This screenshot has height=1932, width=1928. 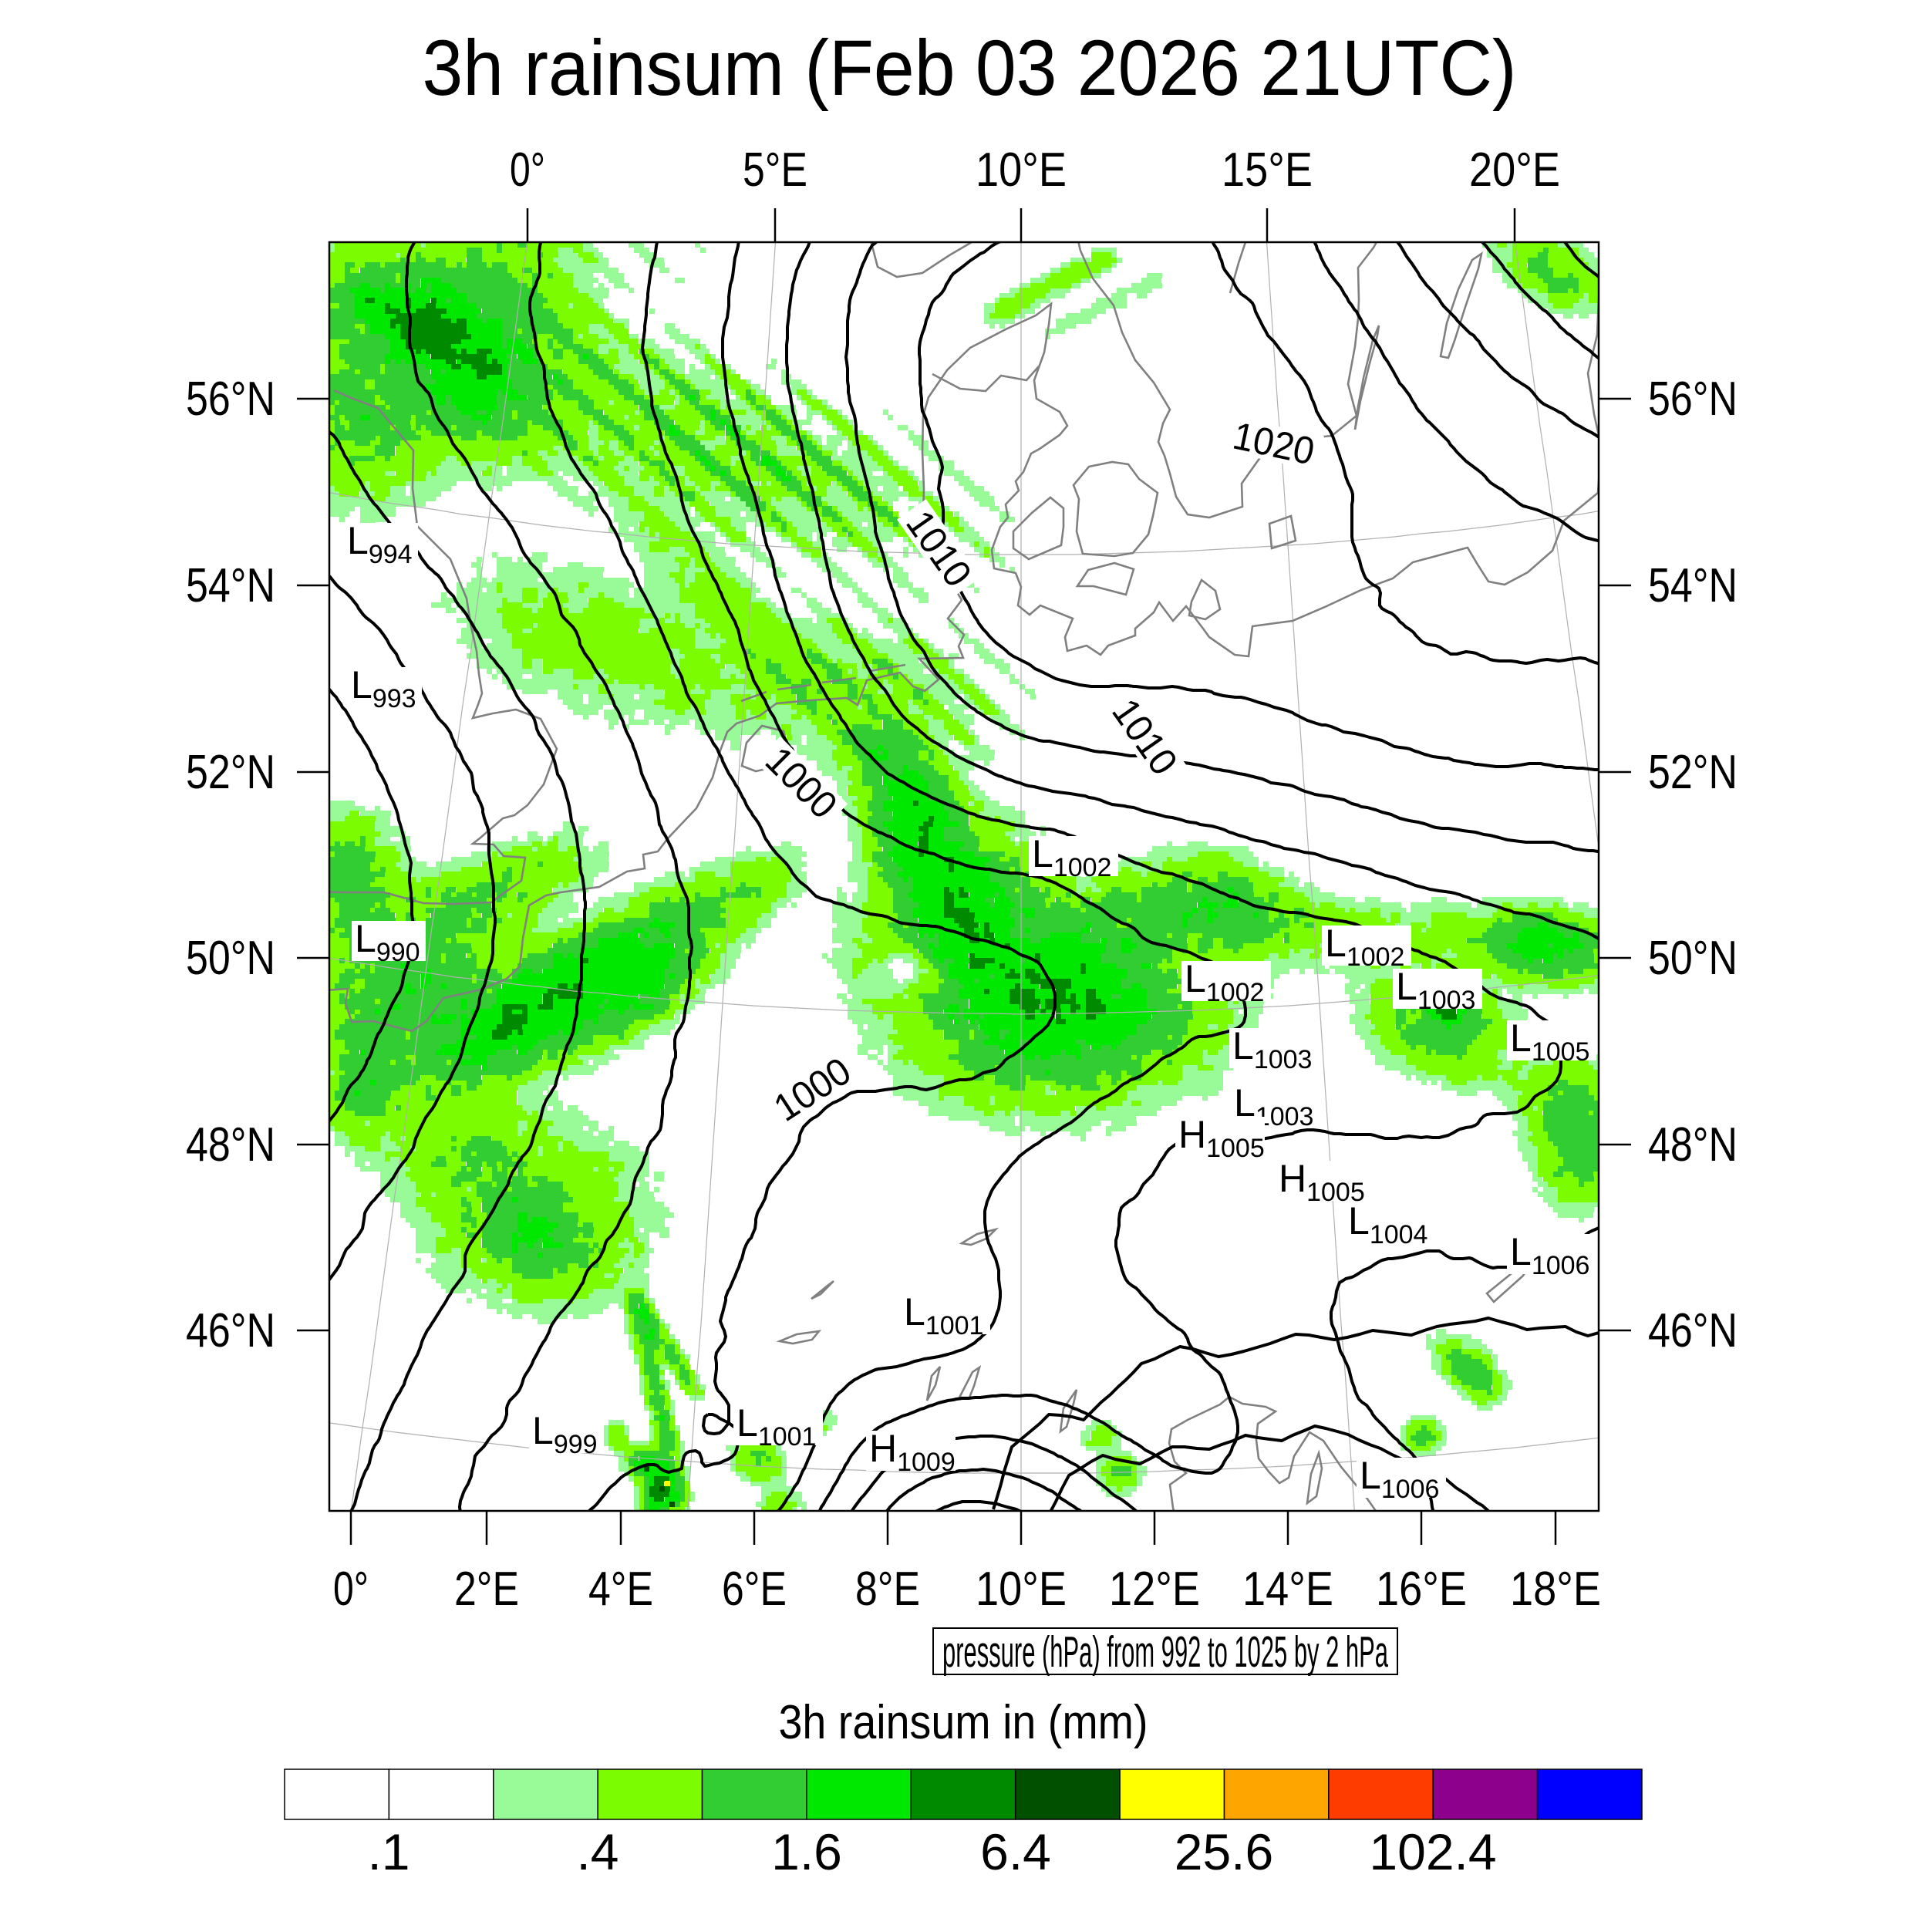 I want to click on svg-text: L1003, so click(x=1272, y=1049).